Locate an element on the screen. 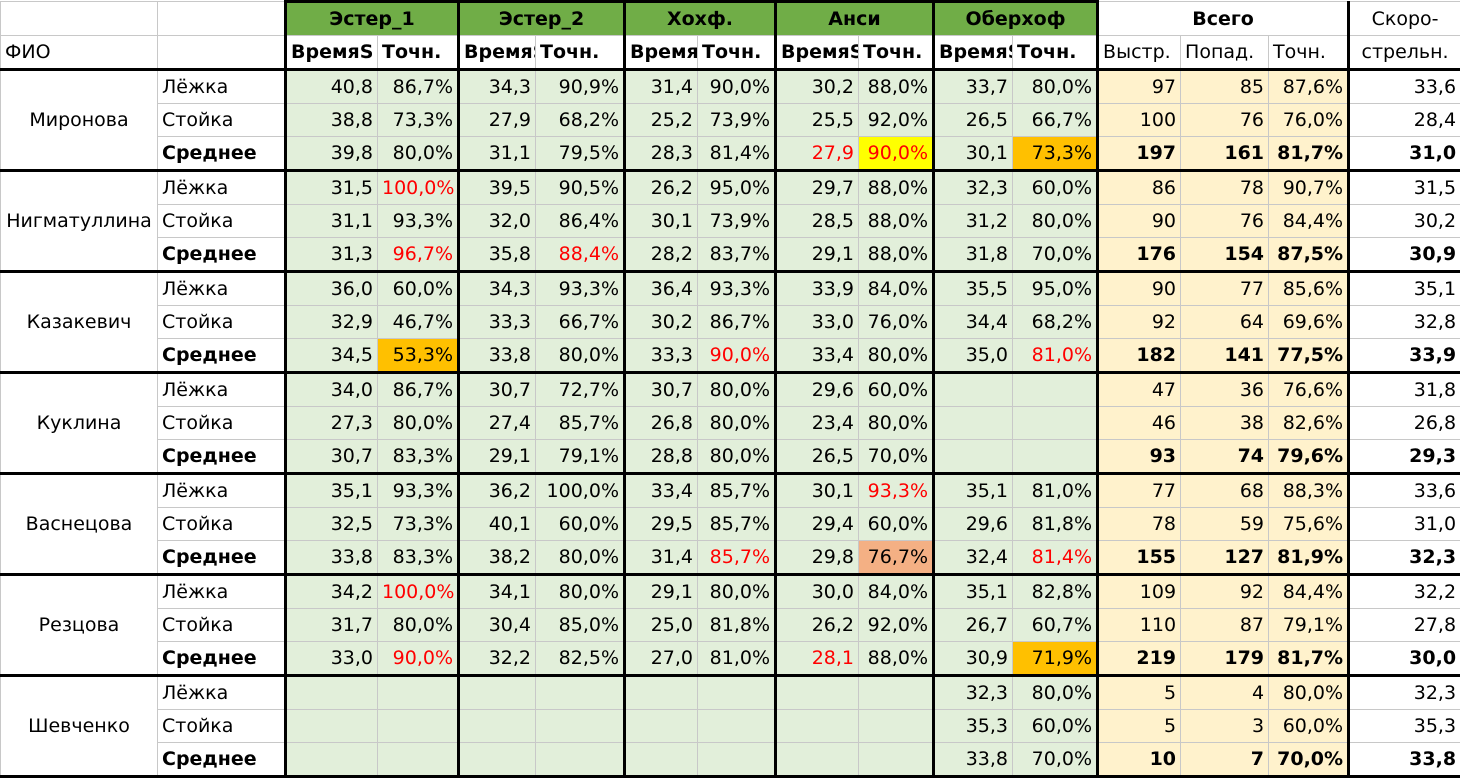 The width and height of the screenshot is (1460, 778). accuracy-cell: 70,0% is located at coordinates (896, 457).